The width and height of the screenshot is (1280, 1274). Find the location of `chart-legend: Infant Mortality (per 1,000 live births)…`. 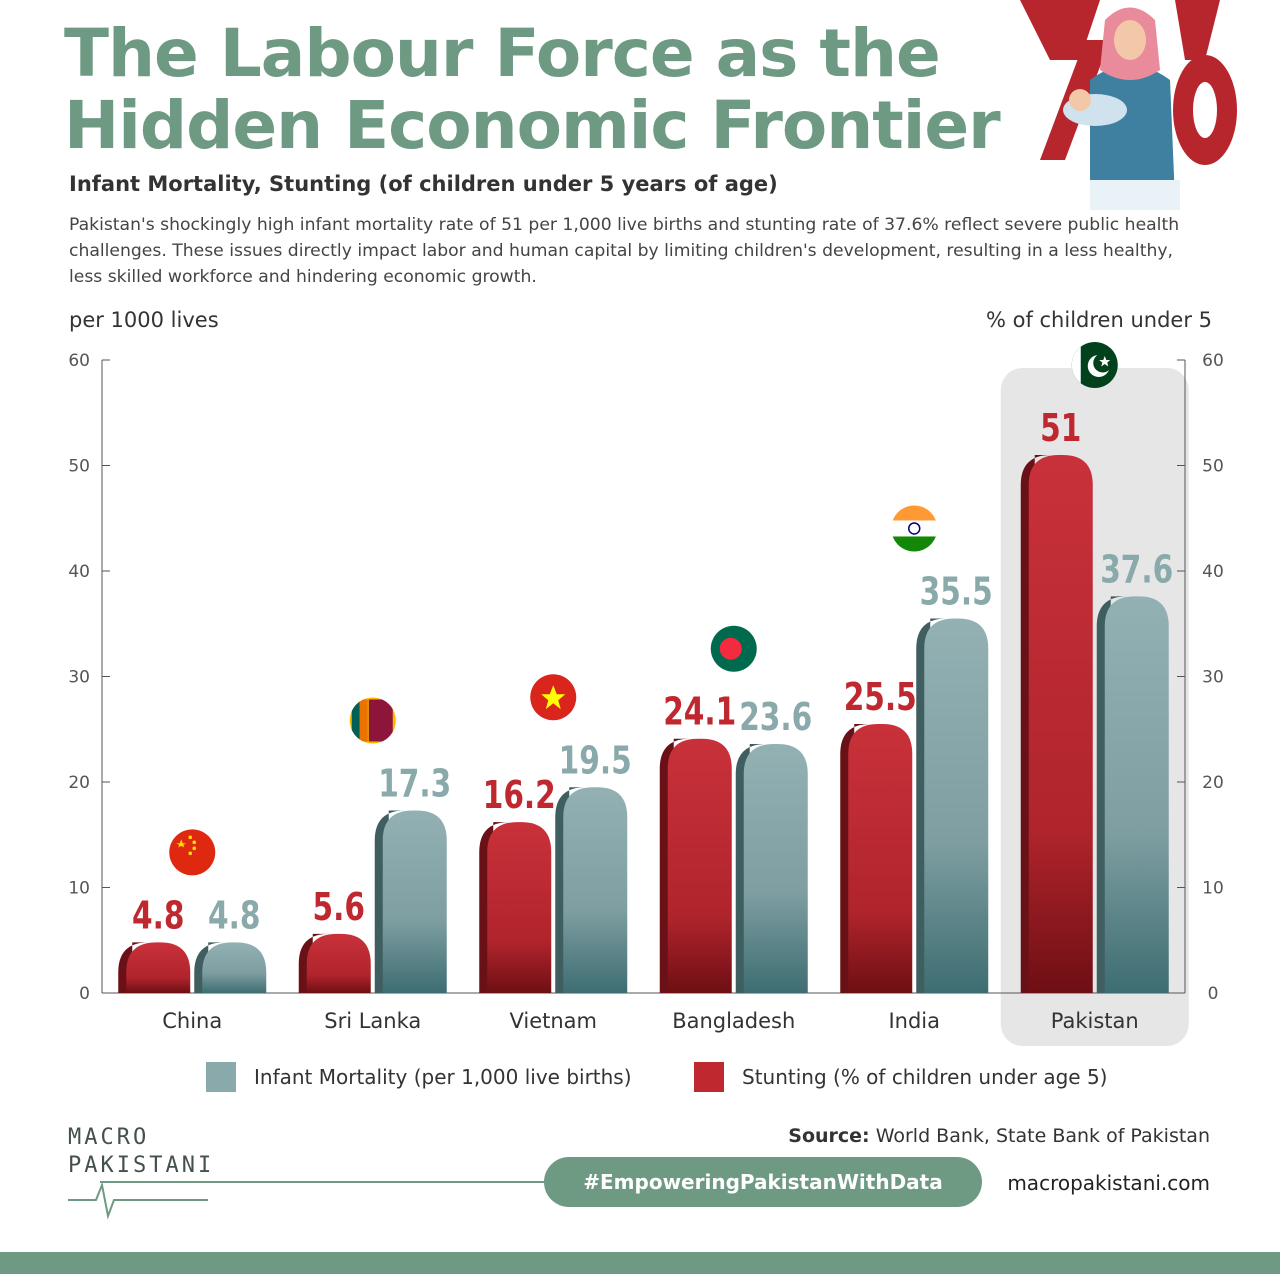

chart-legend: Infant Mortality (per 1,000 live births)… is located at coordinates (640, 1080).